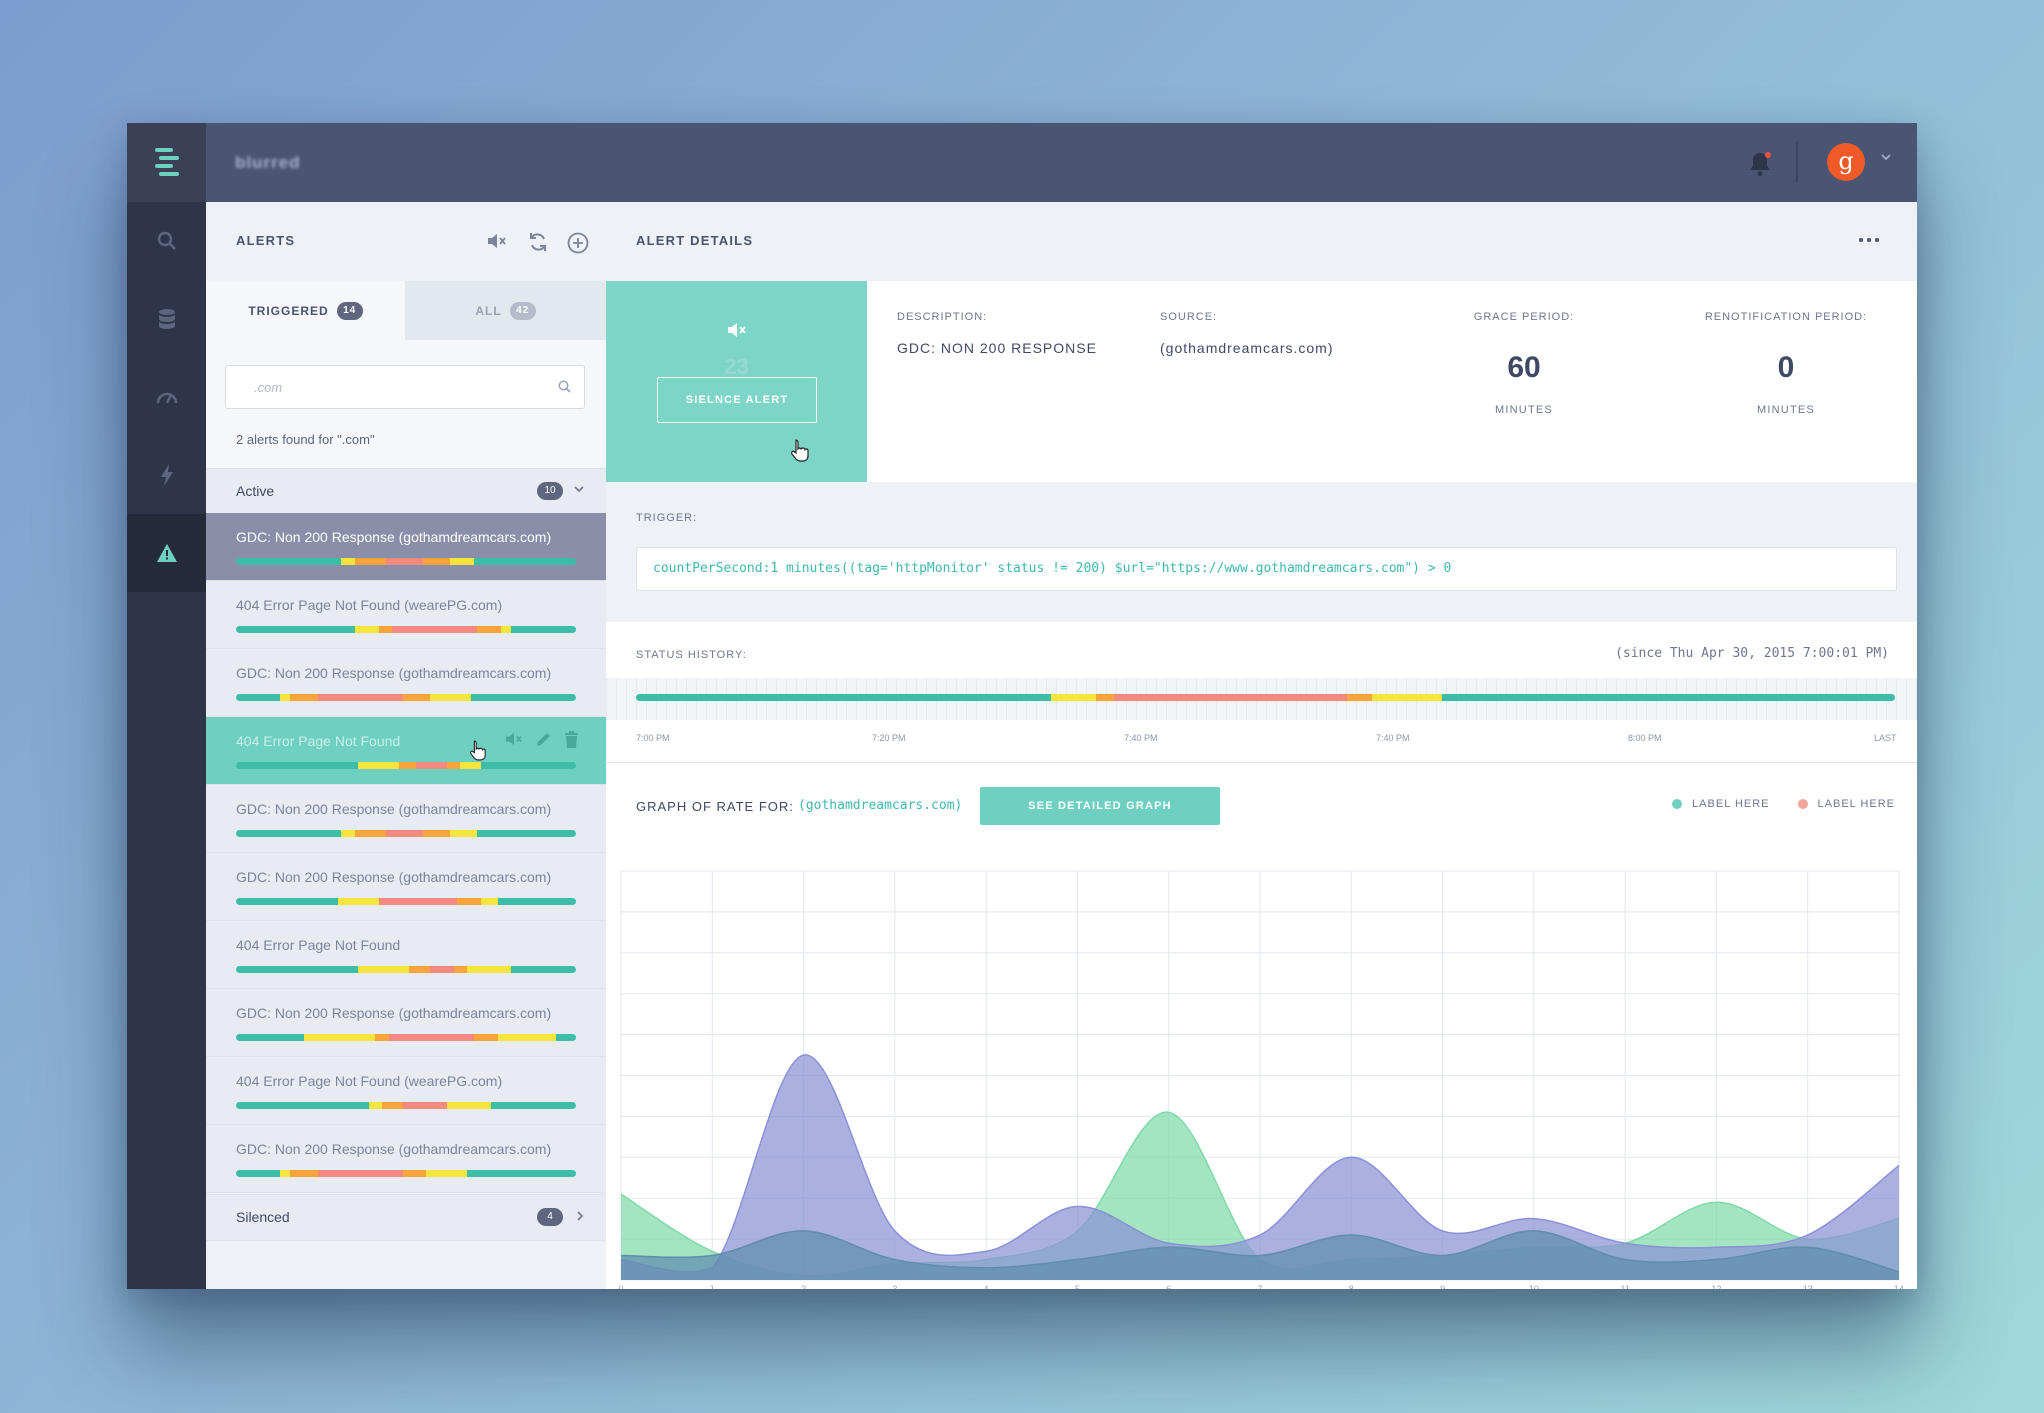 The image size is (2044, 1413). What do you see at coordinates (894, 1286) in the screenshot?
I see `x-tick-label: 3` at bounding box center [894, 1286].